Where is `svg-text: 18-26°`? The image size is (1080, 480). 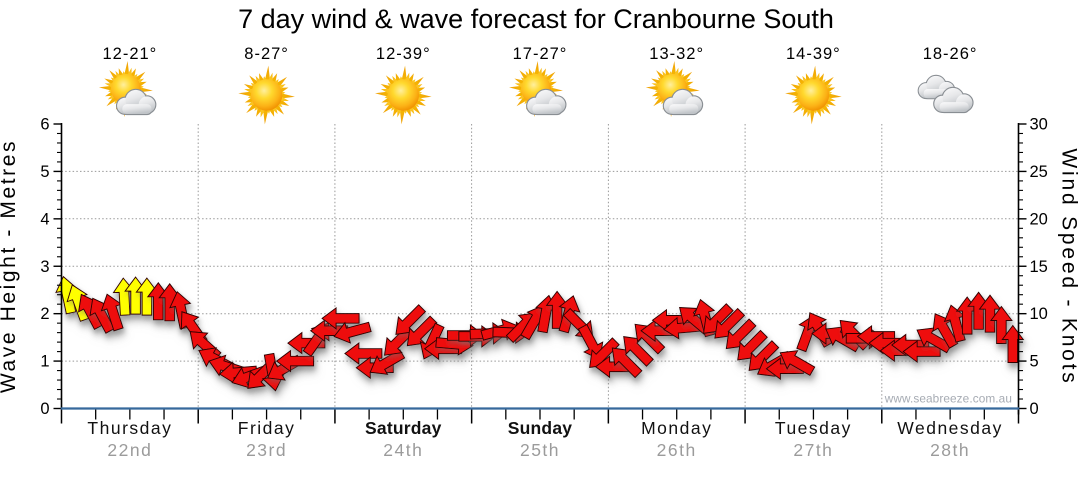
svg-text: 18-26° is located at coordinates (950, 54).